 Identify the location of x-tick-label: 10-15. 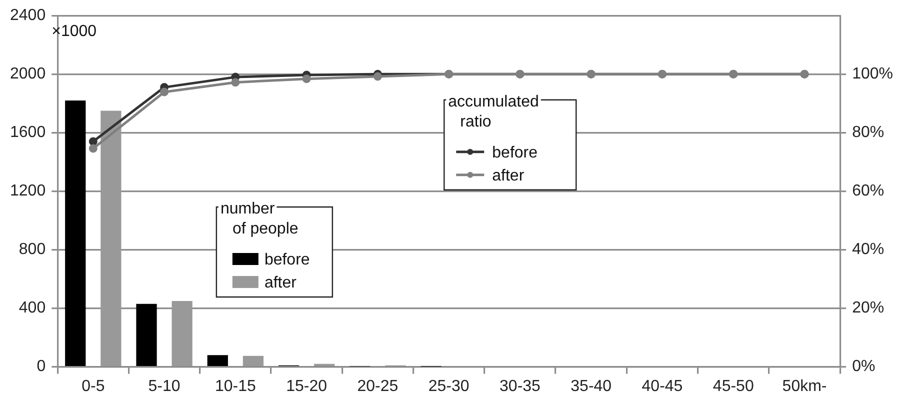
(235, 386).